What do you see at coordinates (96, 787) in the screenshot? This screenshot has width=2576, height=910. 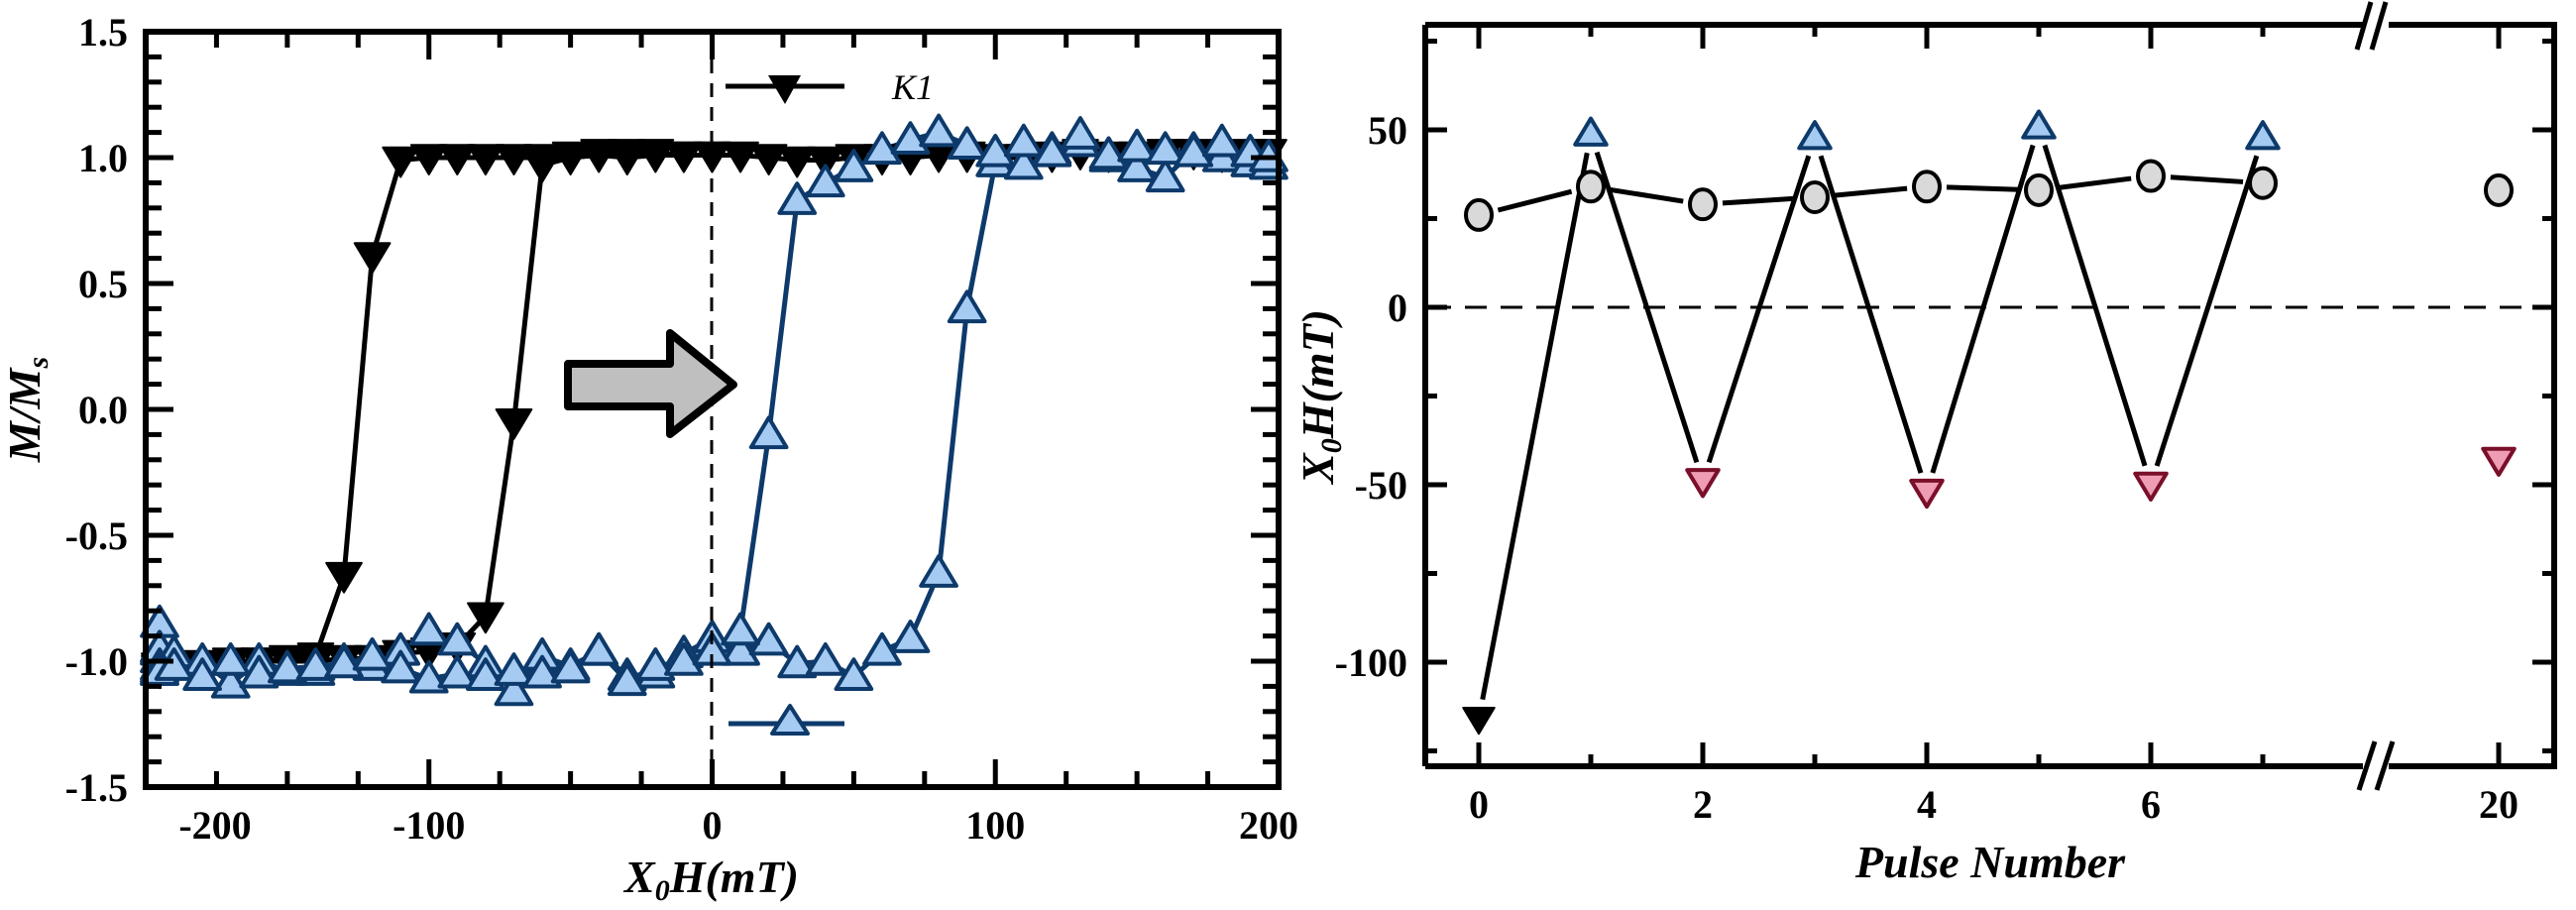 I see `y-tick-label: -1.5` at bounding box center [96, 787].